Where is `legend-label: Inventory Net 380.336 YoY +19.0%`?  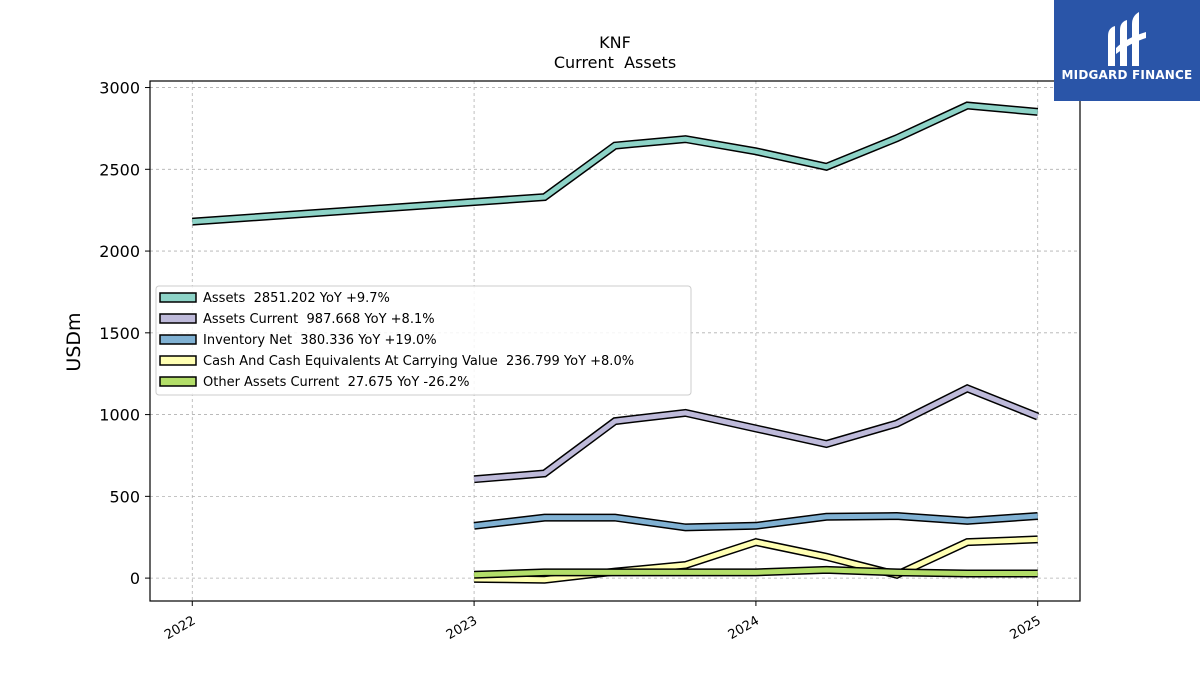 legend-label: Inventory Net 380.336 YoY +19.0% is located at coordinates (320, 340).